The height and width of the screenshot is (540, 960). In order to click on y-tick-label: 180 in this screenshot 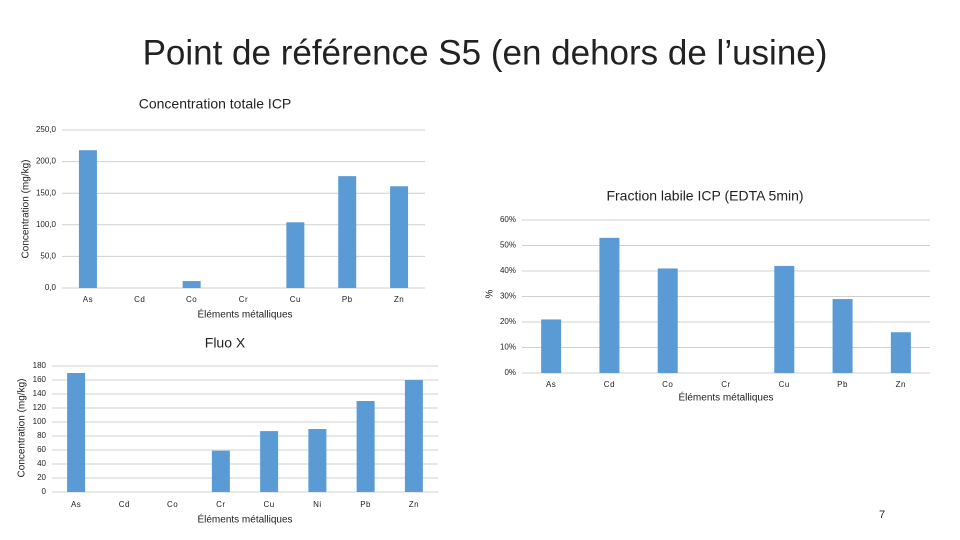, I will do `click(40, 365)`.